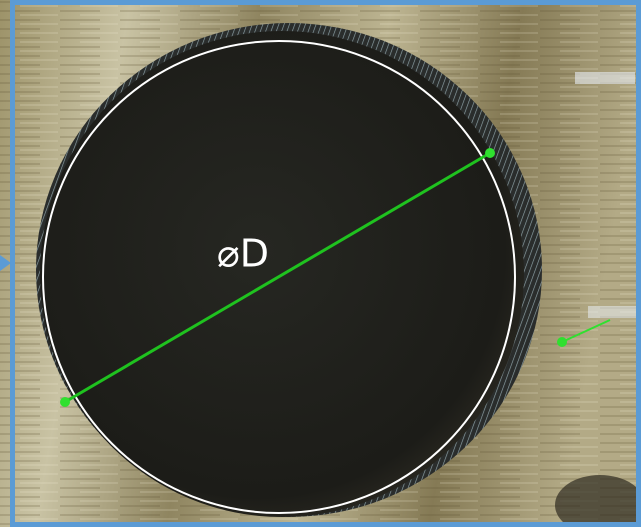  Describe the element at coordinates (5, 263) in the screenshot. I see `pointer-arrow` at that location.